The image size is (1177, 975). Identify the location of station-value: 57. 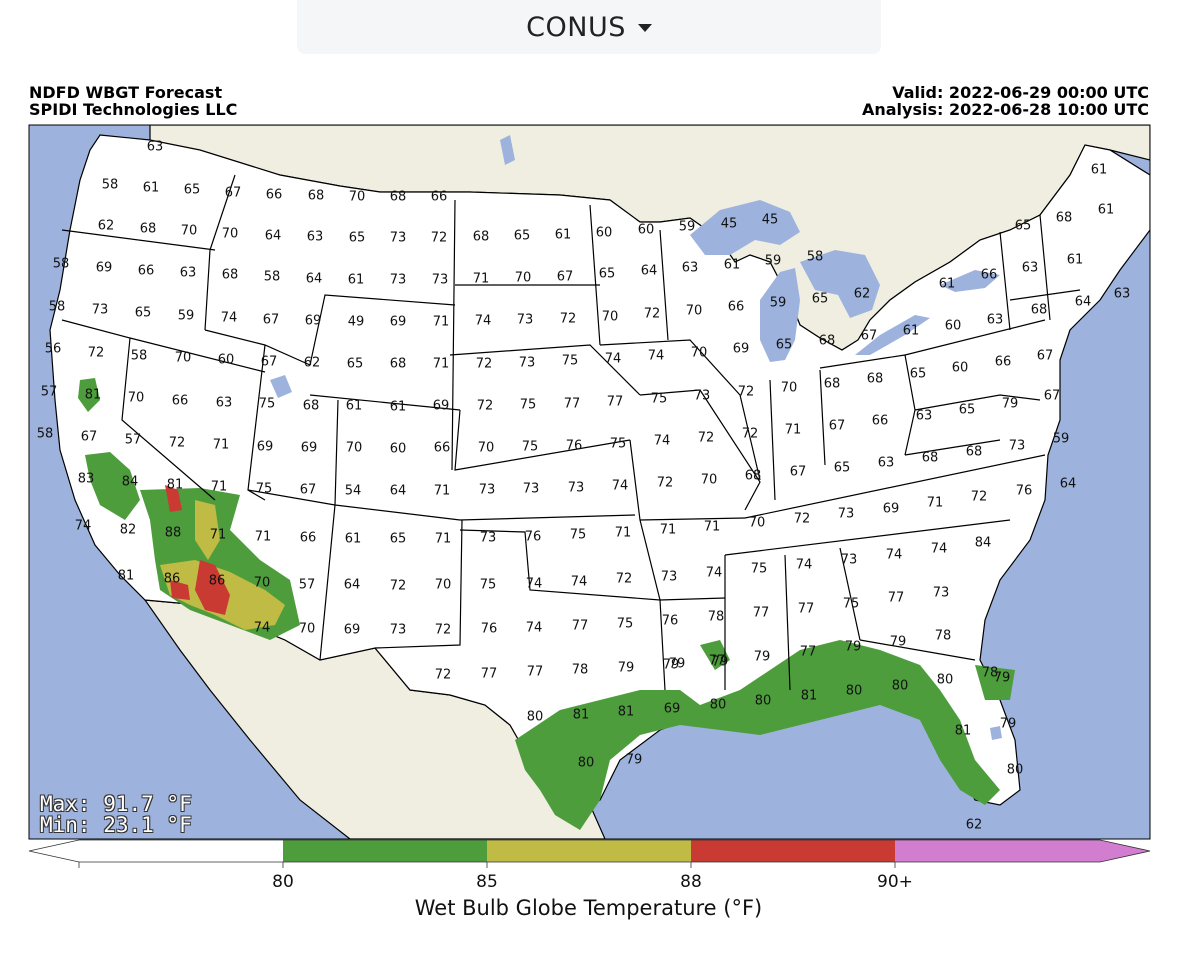
(307, 585).